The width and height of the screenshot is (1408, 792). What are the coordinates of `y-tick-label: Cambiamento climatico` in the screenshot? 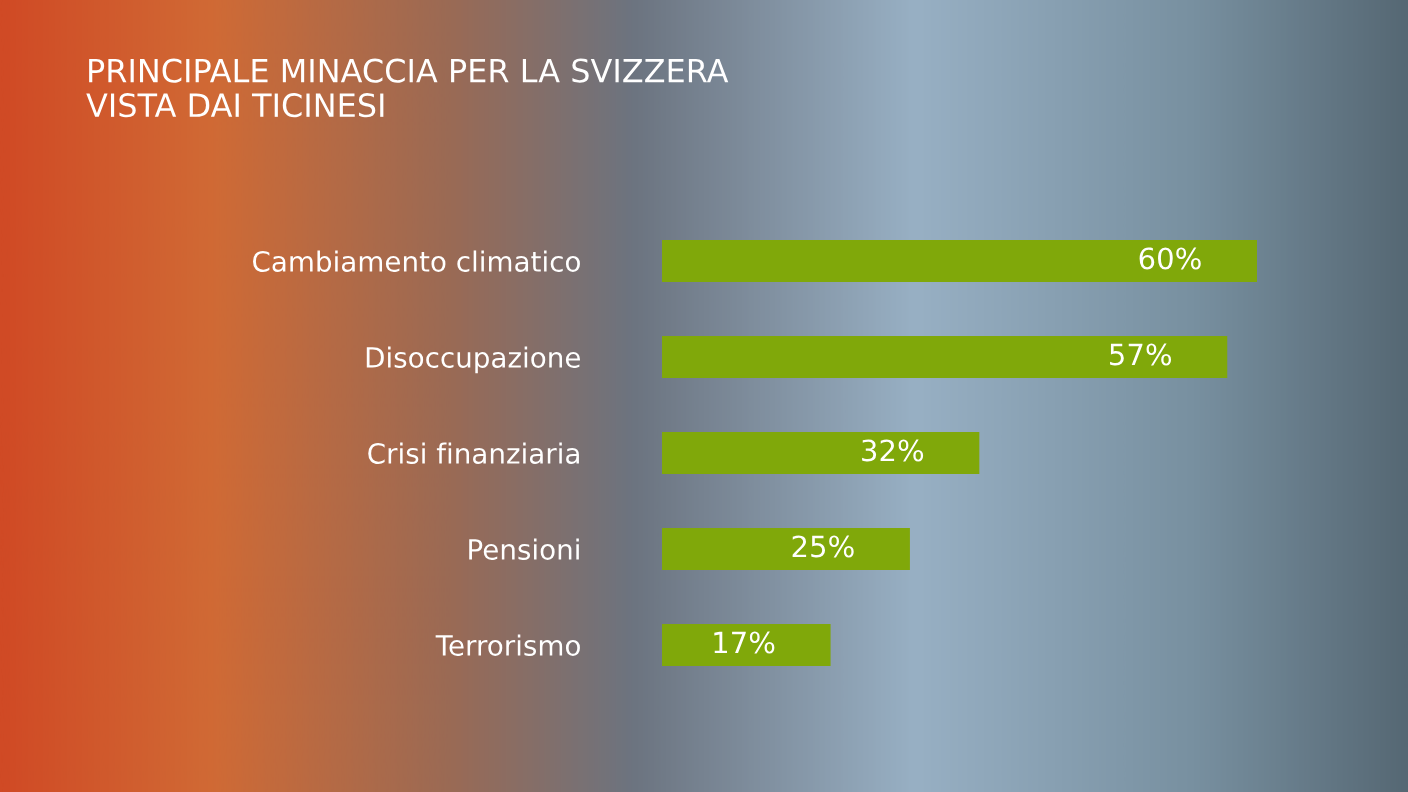 It's located at (416, 261).